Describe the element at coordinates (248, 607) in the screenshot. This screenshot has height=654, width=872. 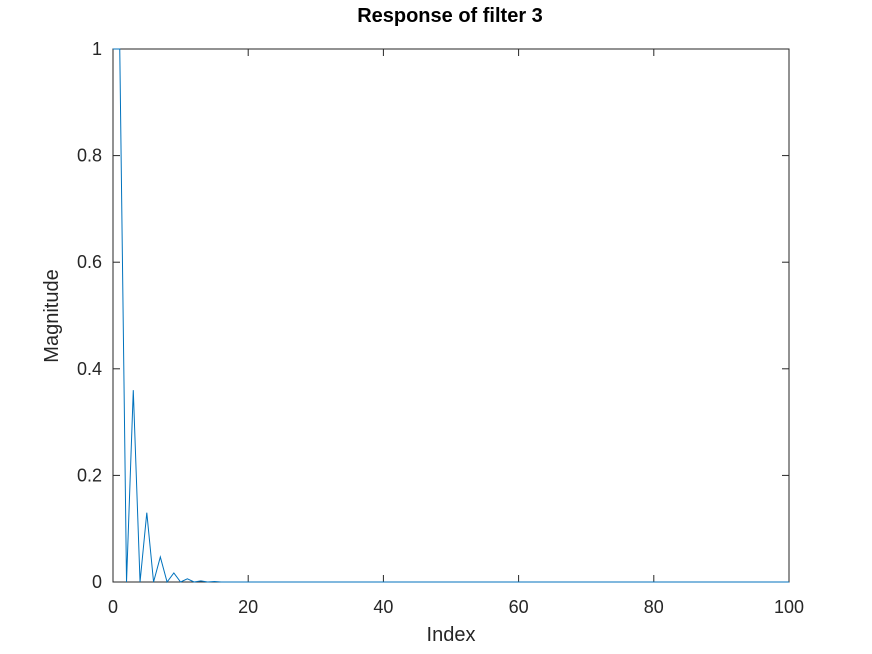
I see `x-tick-label: 20` at that location.